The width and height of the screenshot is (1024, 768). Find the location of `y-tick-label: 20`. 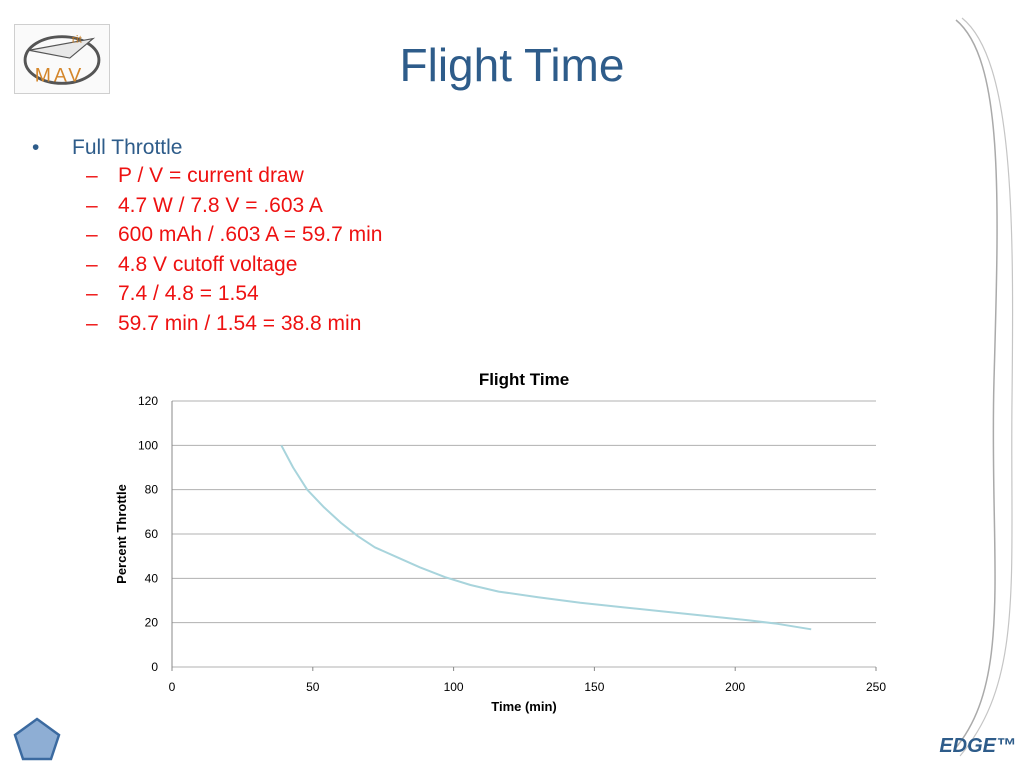

y-tick-label: 20 is located at coordinates (152, 623).